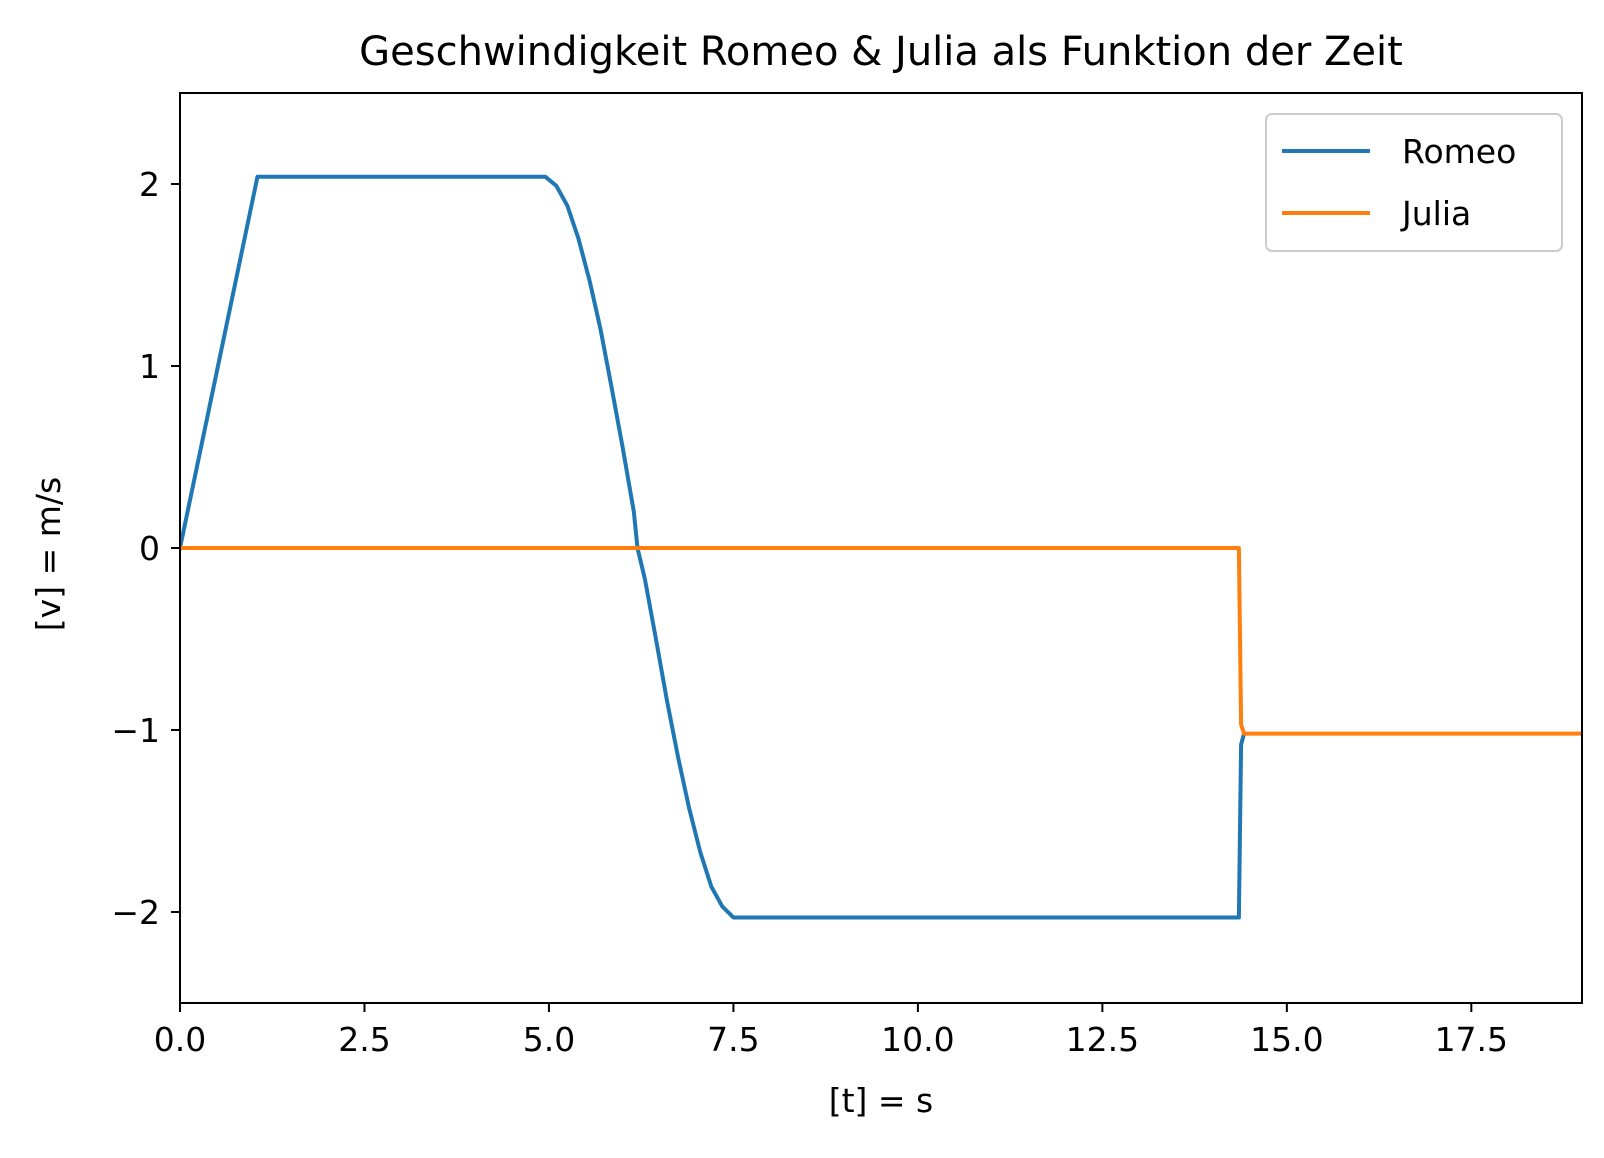 The image size is (1604, 1158). Describe the element at coordinates (180, 1039) in the screenshot. I see `x-tick-label: 0.0` at that location.